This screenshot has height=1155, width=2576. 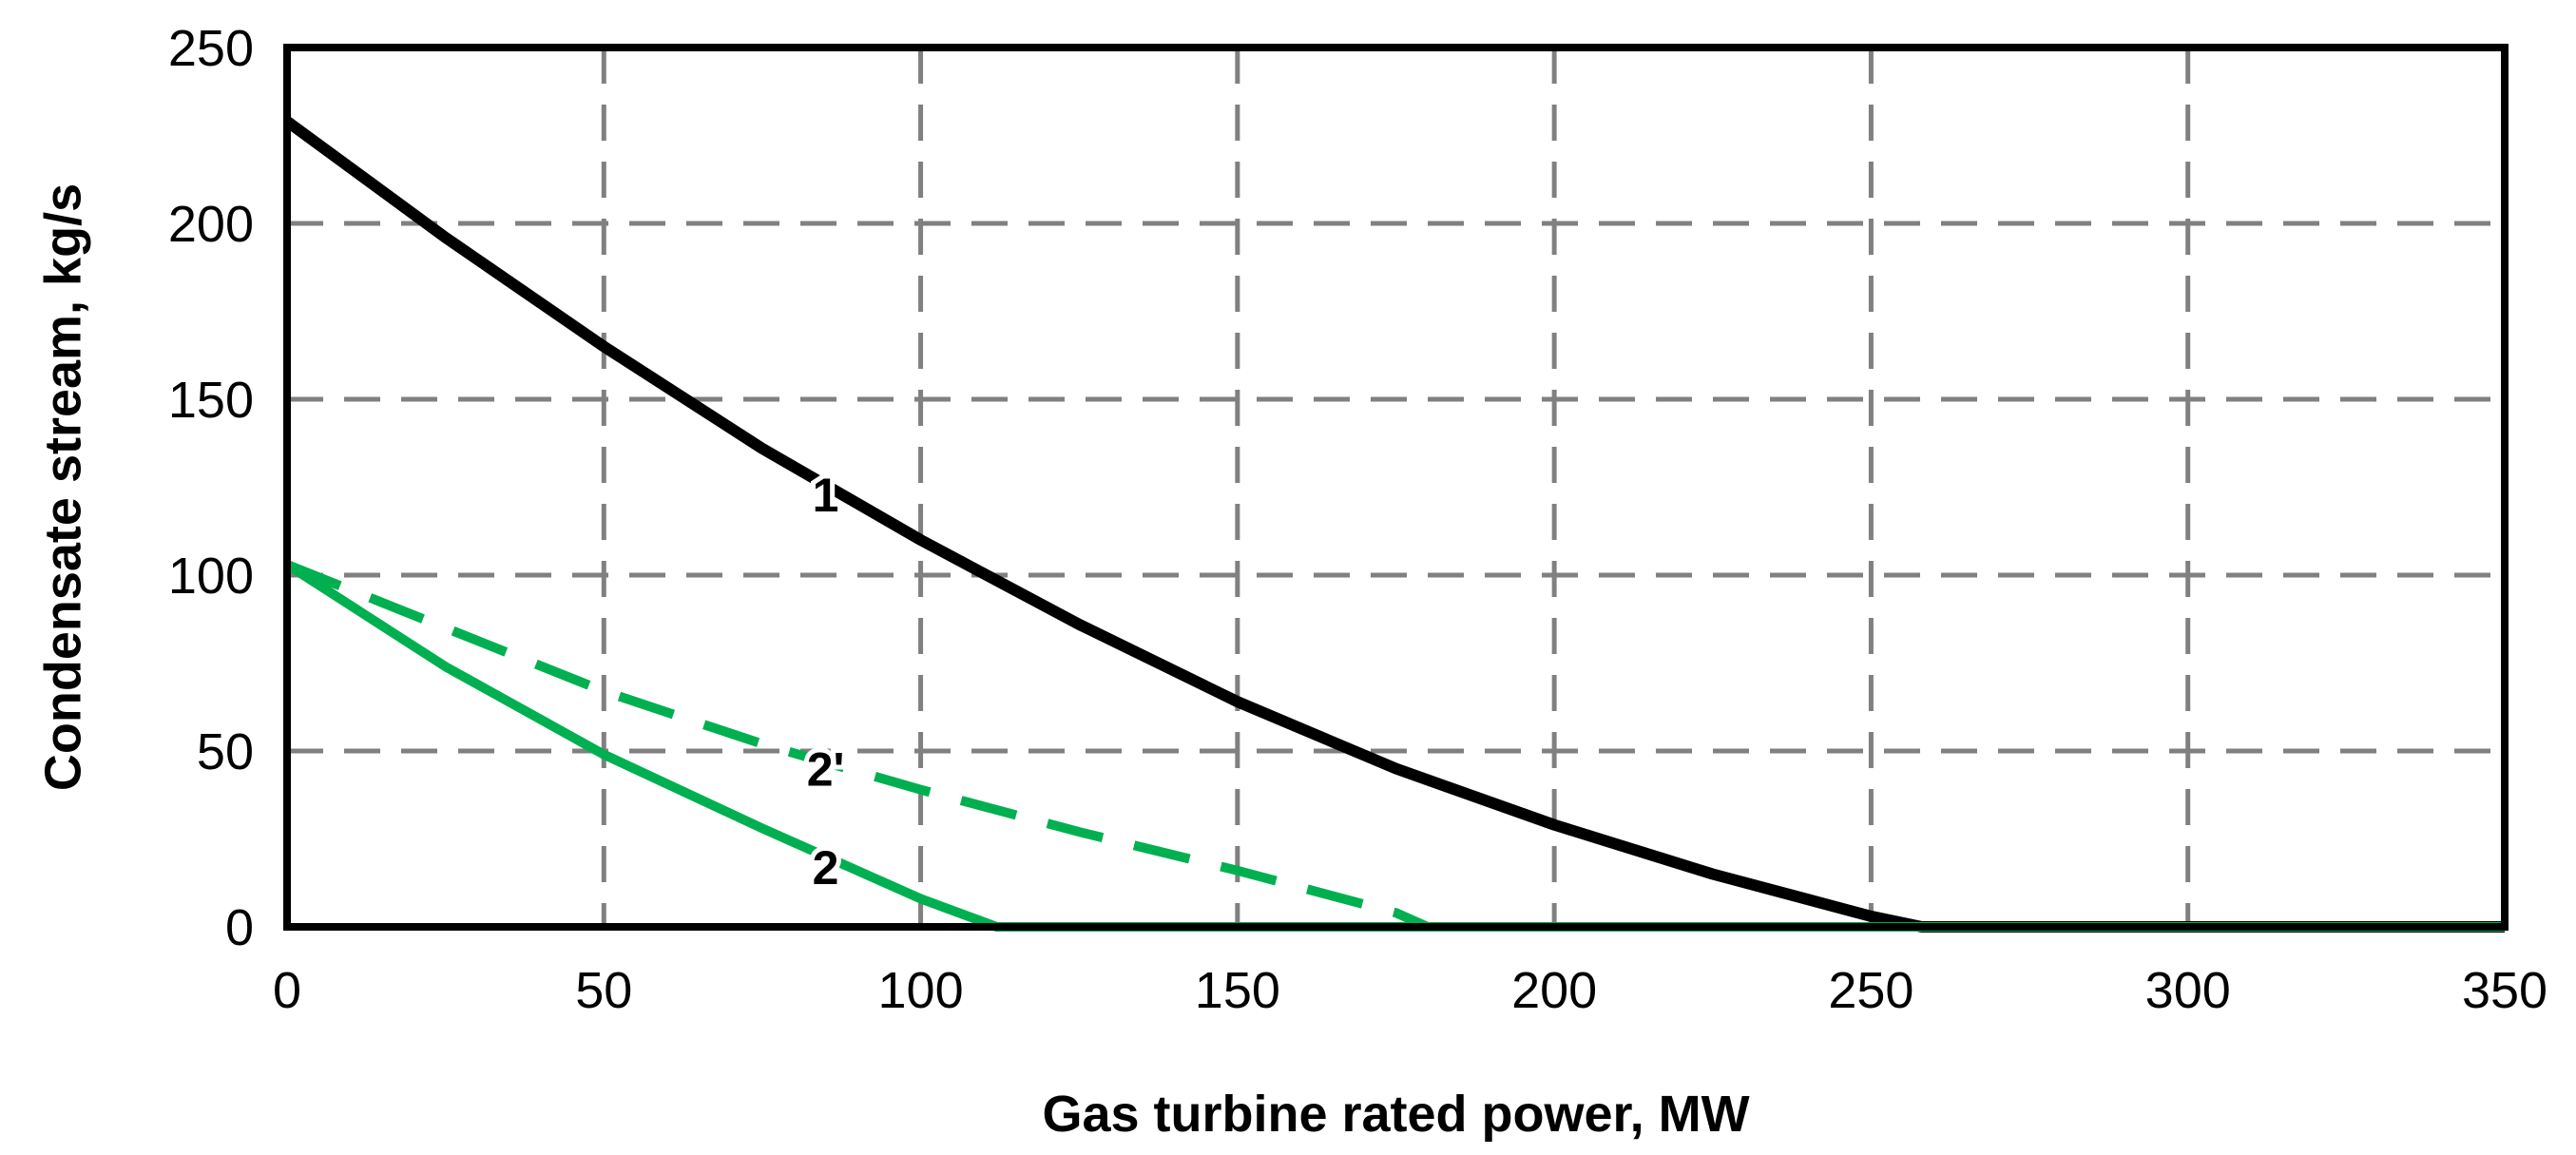 What do you see at coordinates (211, 48) in the screenshot?
I see `y-tick-label: 250` at bounding box center [211, 48].